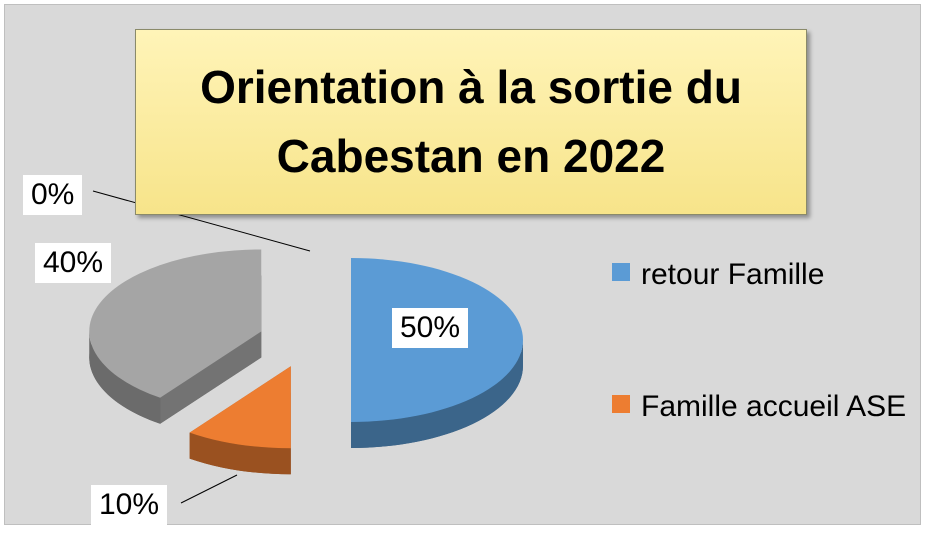  What do you see at coordinates (430, 328) in the screenshot?
I see `data-label: 50%` at bounding box center [430, 328].